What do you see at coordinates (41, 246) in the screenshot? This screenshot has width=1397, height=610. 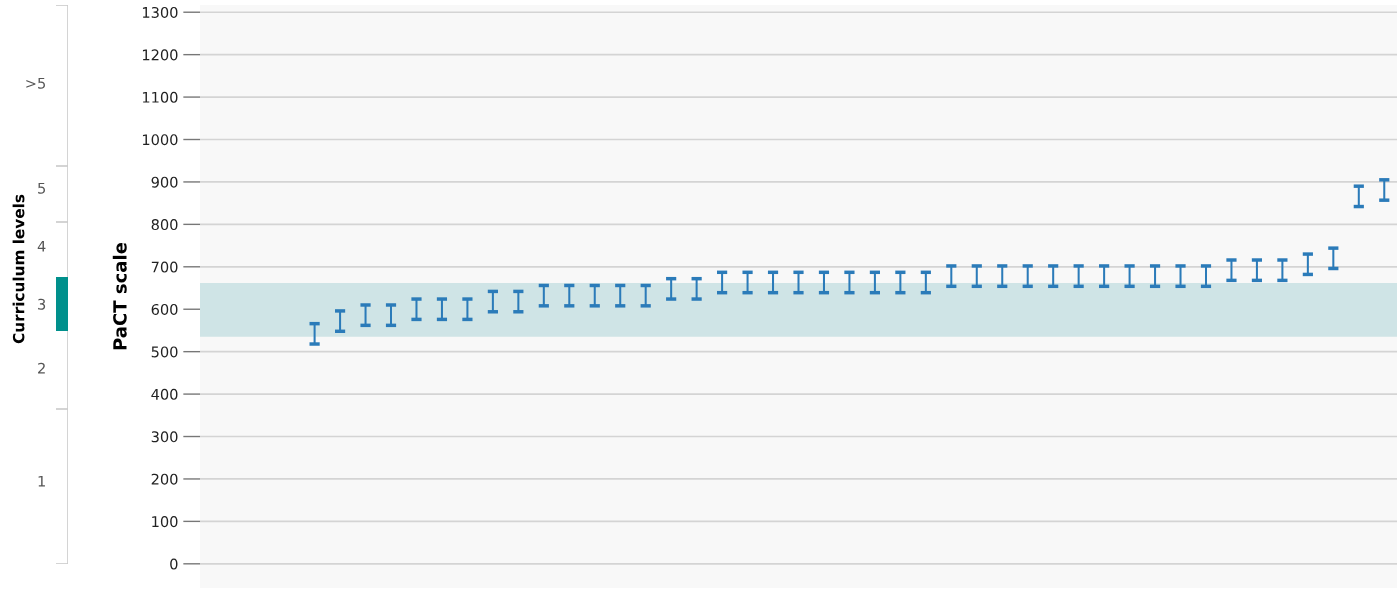 I see `y-tick-label: 4` at bounding box center [41, 246].